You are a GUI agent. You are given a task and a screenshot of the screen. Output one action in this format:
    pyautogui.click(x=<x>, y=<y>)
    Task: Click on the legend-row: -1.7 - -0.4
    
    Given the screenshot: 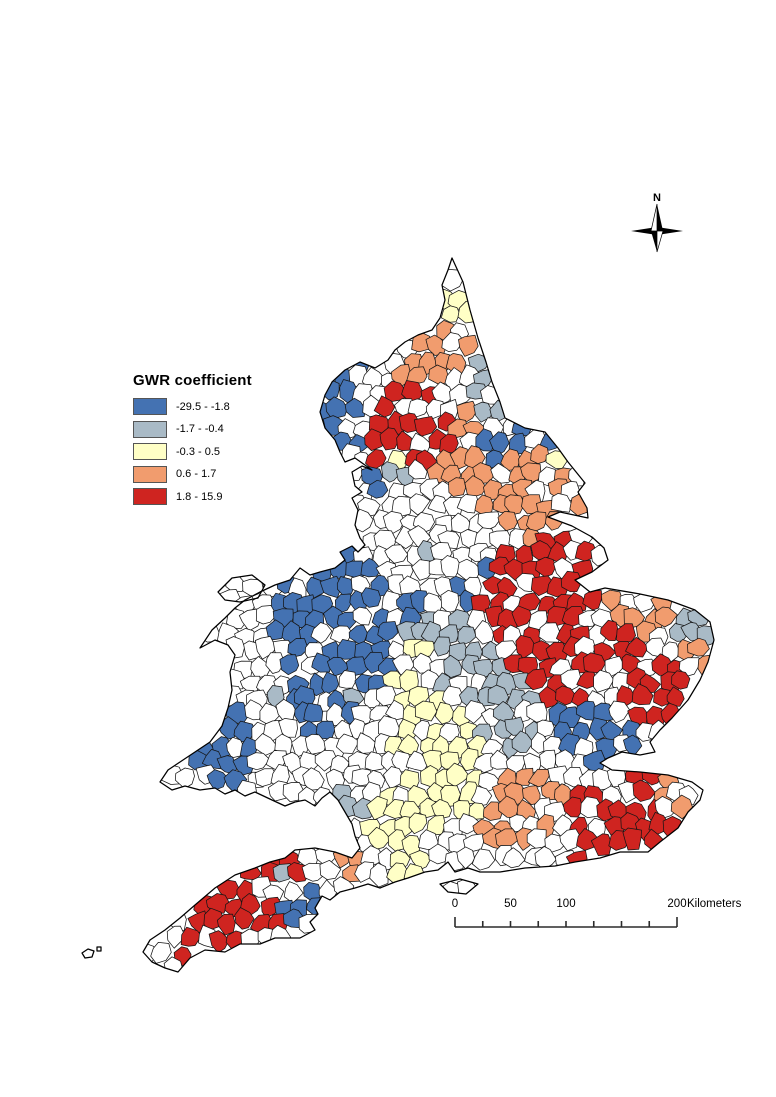 What is the action you would take?
    pyautogui.click(x=213, y=429)
    